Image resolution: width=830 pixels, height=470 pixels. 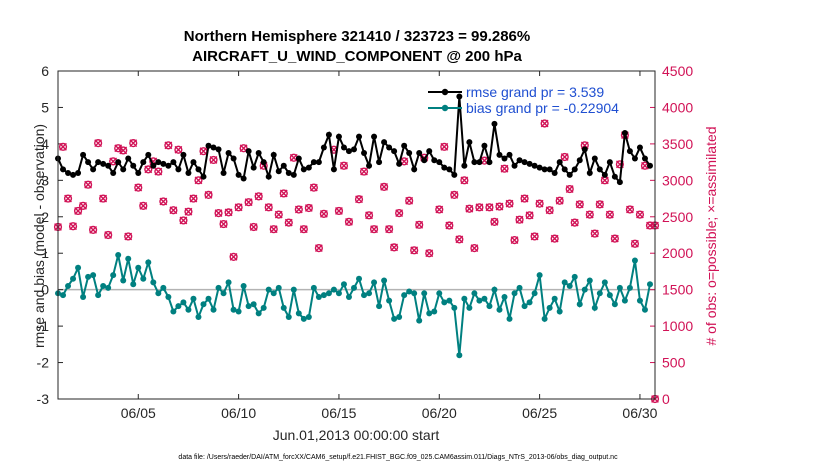 What do you see at coordinates (677, 144) in the screenshot?
I see `y-tick-label-right: 3500` at bounding box center [677, 144].